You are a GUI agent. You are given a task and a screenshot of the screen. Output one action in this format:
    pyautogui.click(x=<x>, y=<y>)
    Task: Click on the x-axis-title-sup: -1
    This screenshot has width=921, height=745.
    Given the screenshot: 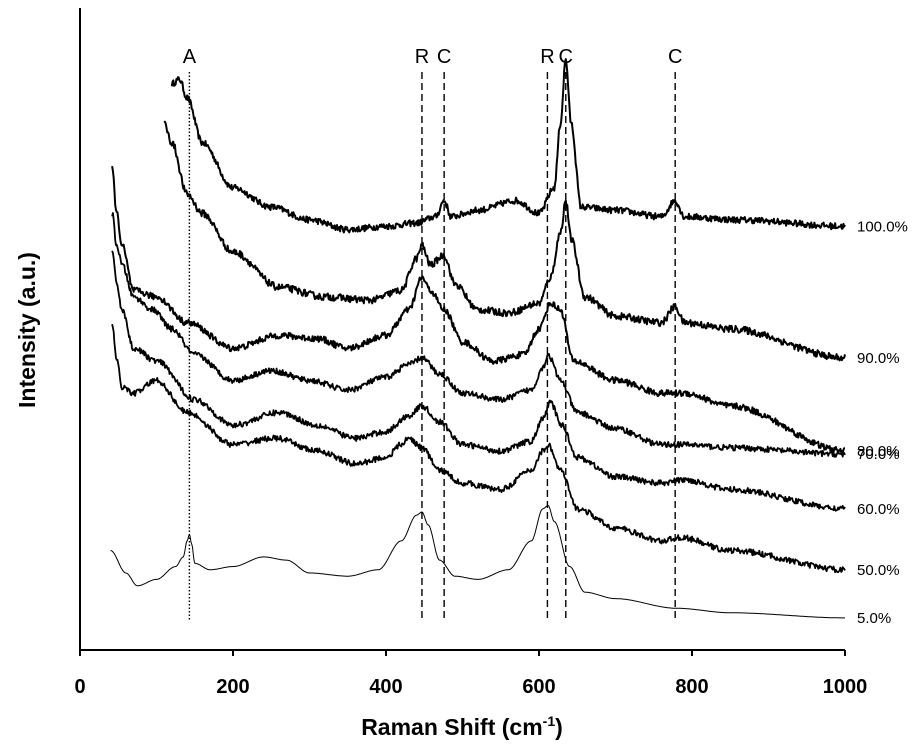 What is the action you would take?
    pyautogui.click(x=549, y=721)
    